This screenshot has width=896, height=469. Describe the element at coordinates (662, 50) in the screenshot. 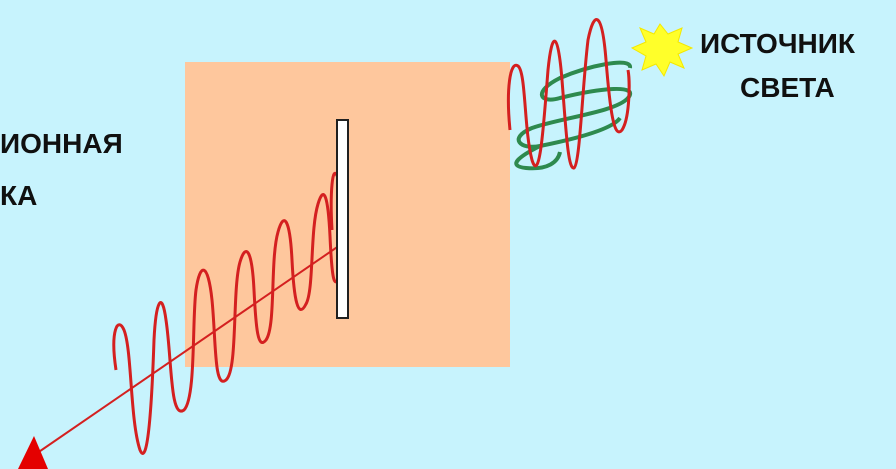

I see `sun-icon` at that location.